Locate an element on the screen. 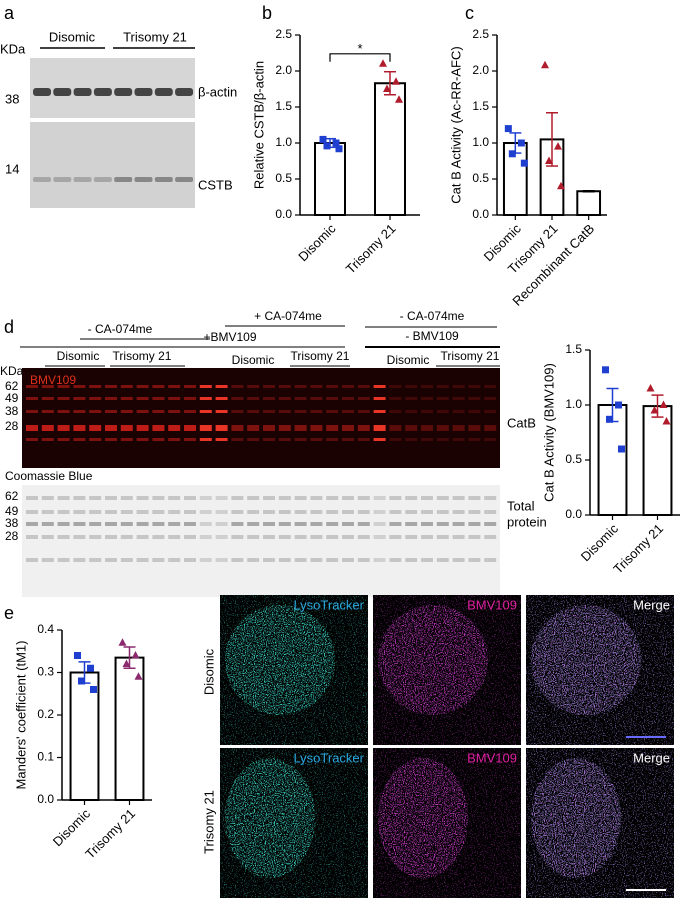  y-tick-label: 0.3 is located at coordinates (45, 672).